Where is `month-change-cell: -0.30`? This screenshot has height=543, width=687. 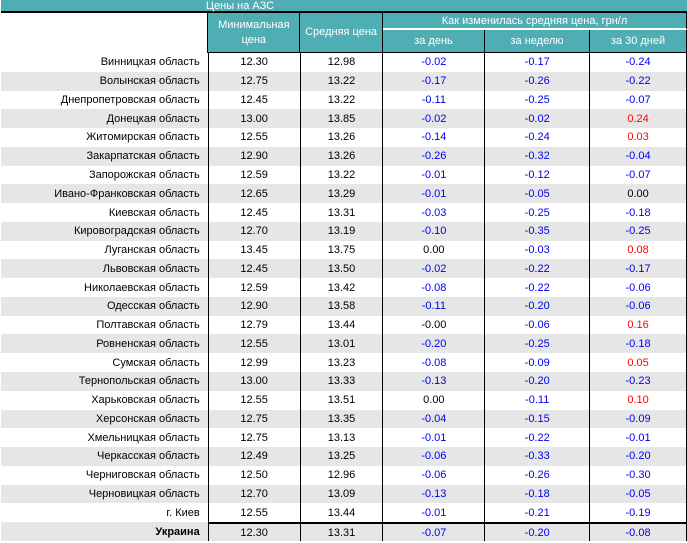
month-change-cell: -0.30 is located at coordinates (638, 475).